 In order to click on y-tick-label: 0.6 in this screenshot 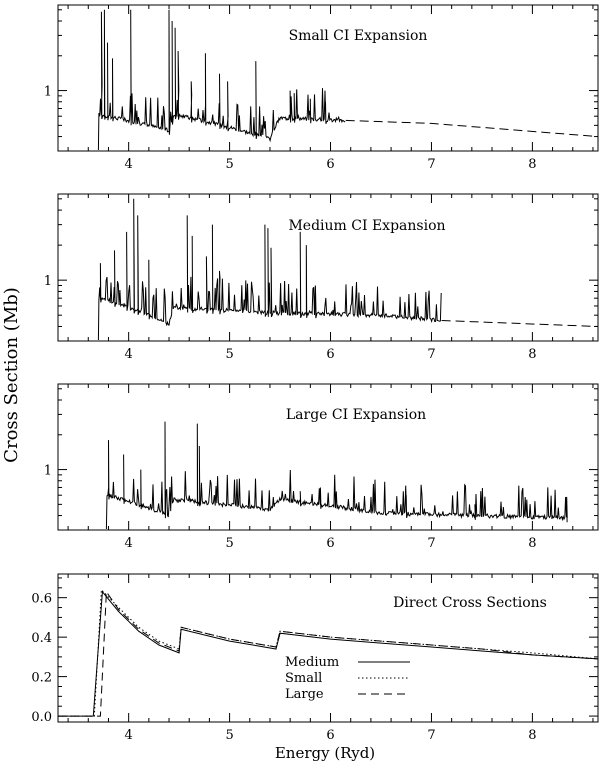, I will do `click(41, 599)`.